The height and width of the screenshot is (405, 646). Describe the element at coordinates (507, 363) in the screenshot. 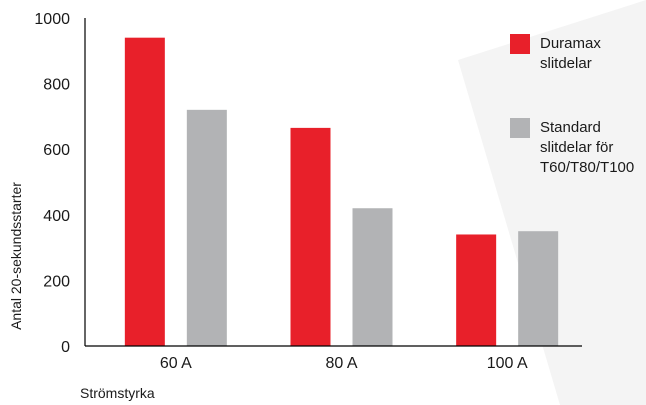

I see `x-tick-label: 100 A` at that location.